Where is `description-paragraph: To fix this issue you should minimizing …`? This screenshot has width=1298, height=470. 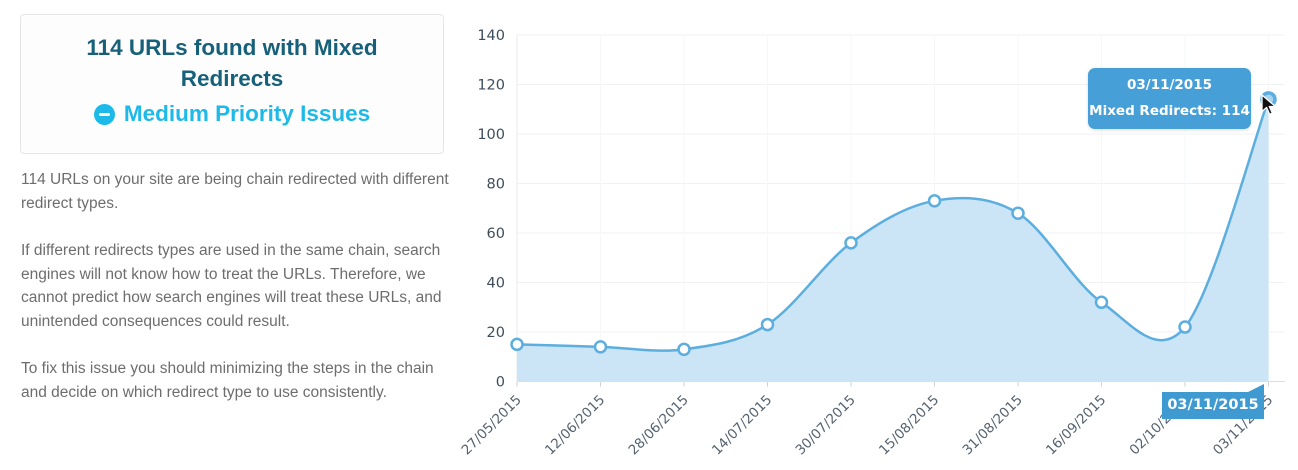 description-paragraph: To fix this issue you should minimizing … is located at coordinates (227, 380).